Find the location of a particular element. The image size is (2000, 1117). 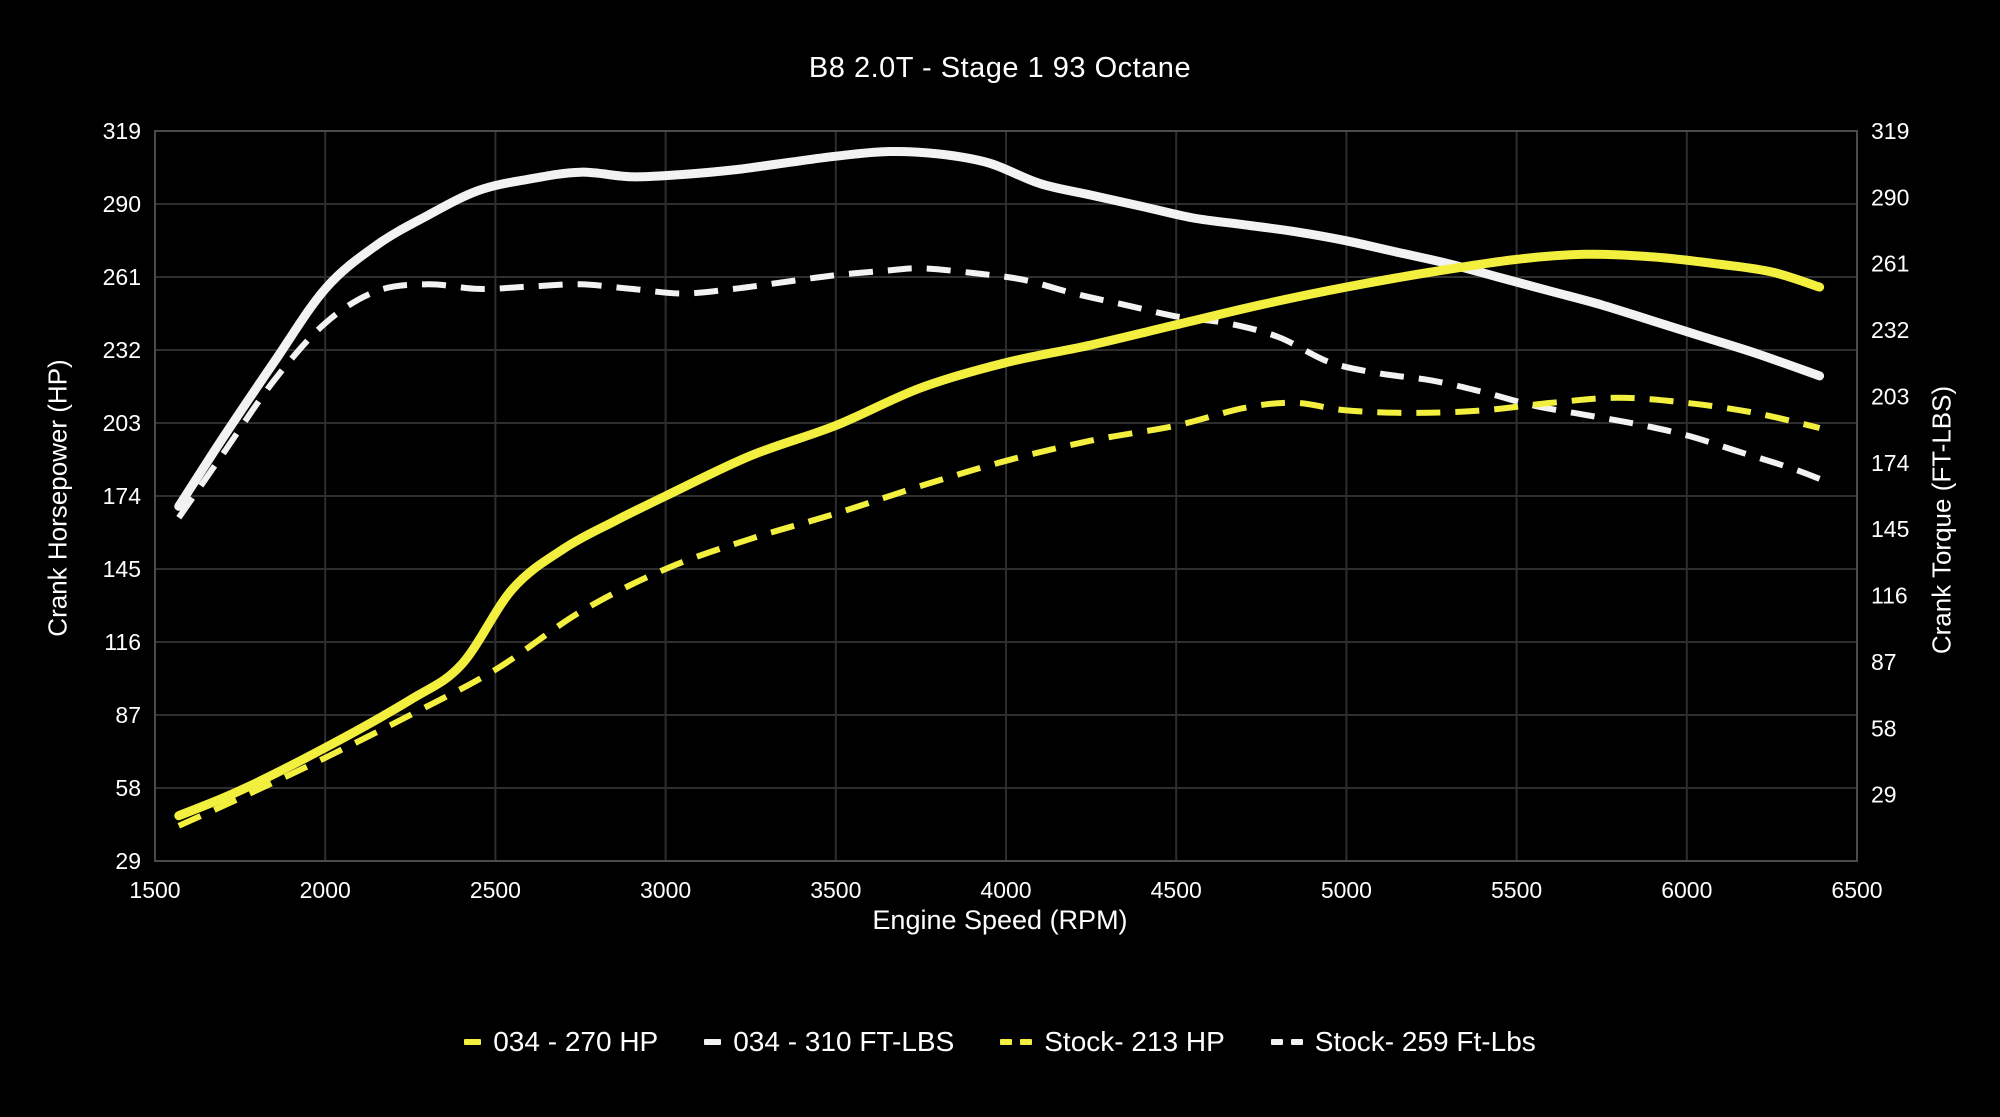

left-tick-label: 145 is located at coordinates (122, 569).